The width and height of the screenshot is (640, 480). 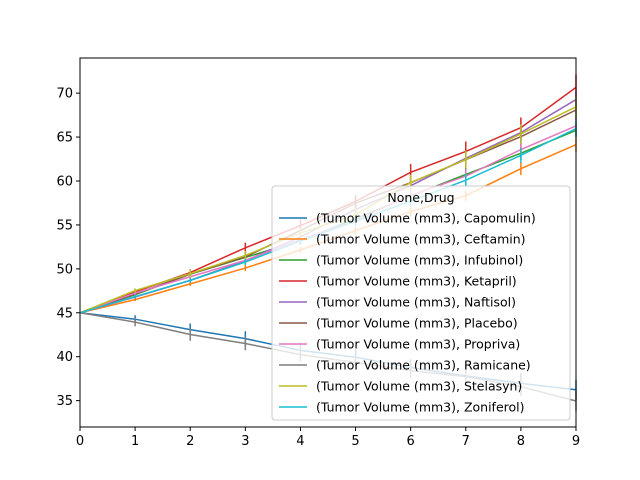 I want to click on x-tick-label: 4, so click(x=300, y=441).